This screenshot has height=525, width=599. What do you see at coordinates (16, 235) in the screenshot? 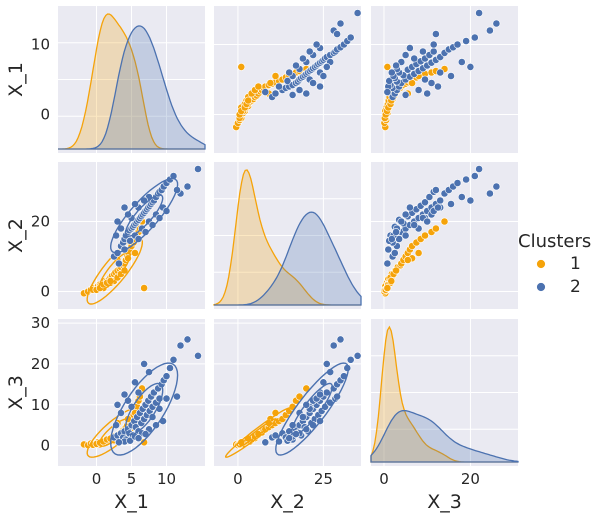
I see `ylabel-X_2: X_2` at bounding box center [16, 235].